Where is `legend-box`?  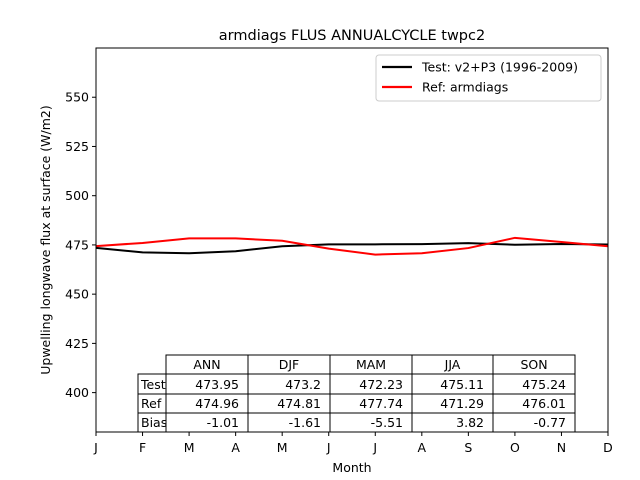
legend-box is located at coordinates (488, 78).